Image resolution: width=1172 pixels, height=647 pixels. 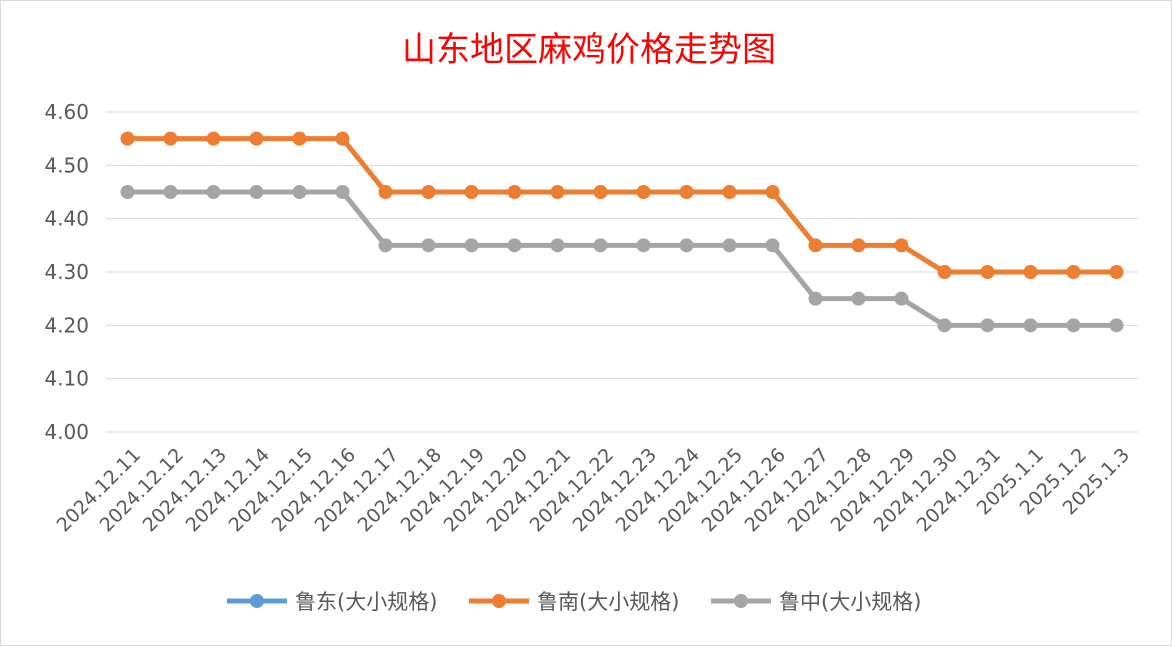 I want to click on legend-item: 鲁东(大小规格), so click(x=332, y=602).